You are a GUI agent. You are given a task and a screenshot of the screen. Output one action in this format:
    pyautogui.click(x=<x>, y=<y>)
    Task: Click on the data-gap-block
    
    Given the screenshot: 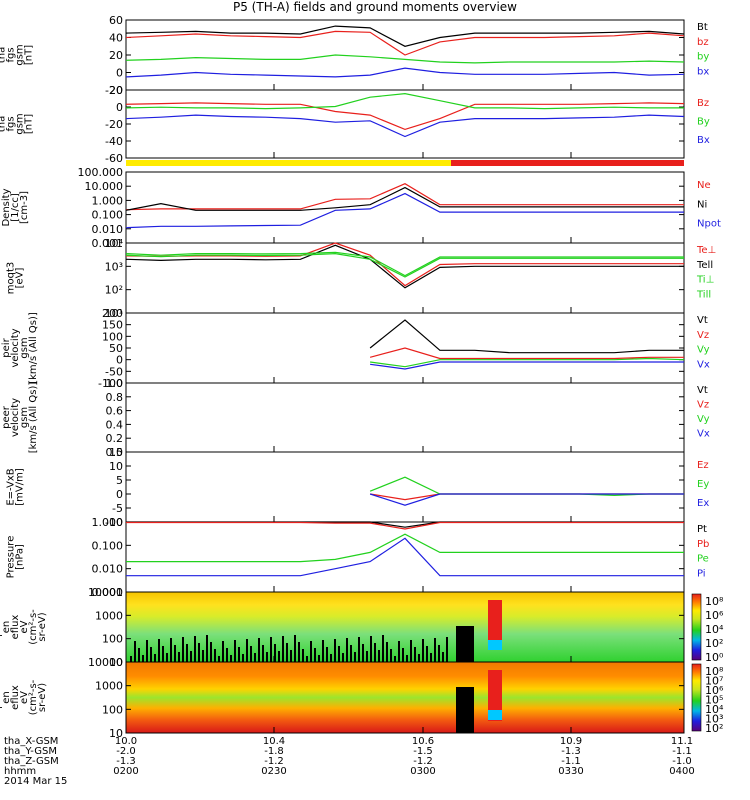 What is the action you would take?
    pyautogui.click(x=465, y=644)
    